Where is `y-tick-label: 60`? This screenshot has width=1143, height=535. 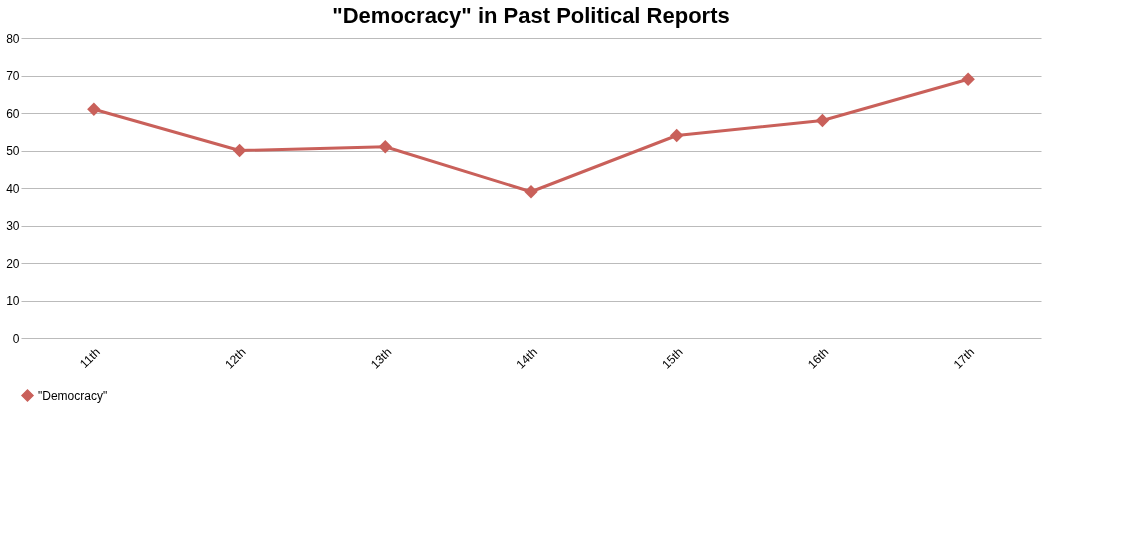
y-tick-label: 60 is located at coordinates (13, 113).